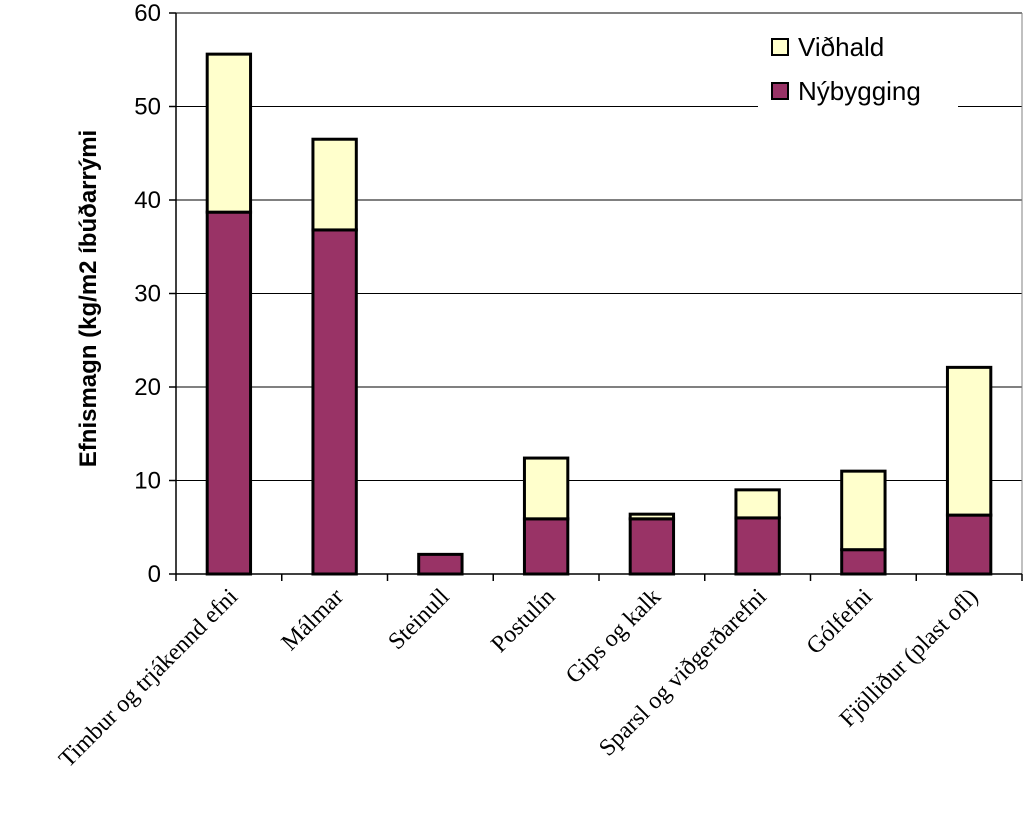  What do you see at coordinates (147, 13) in the screenshot?
I see `y-tick-label-60: 60` at bounding box center [147, 13].